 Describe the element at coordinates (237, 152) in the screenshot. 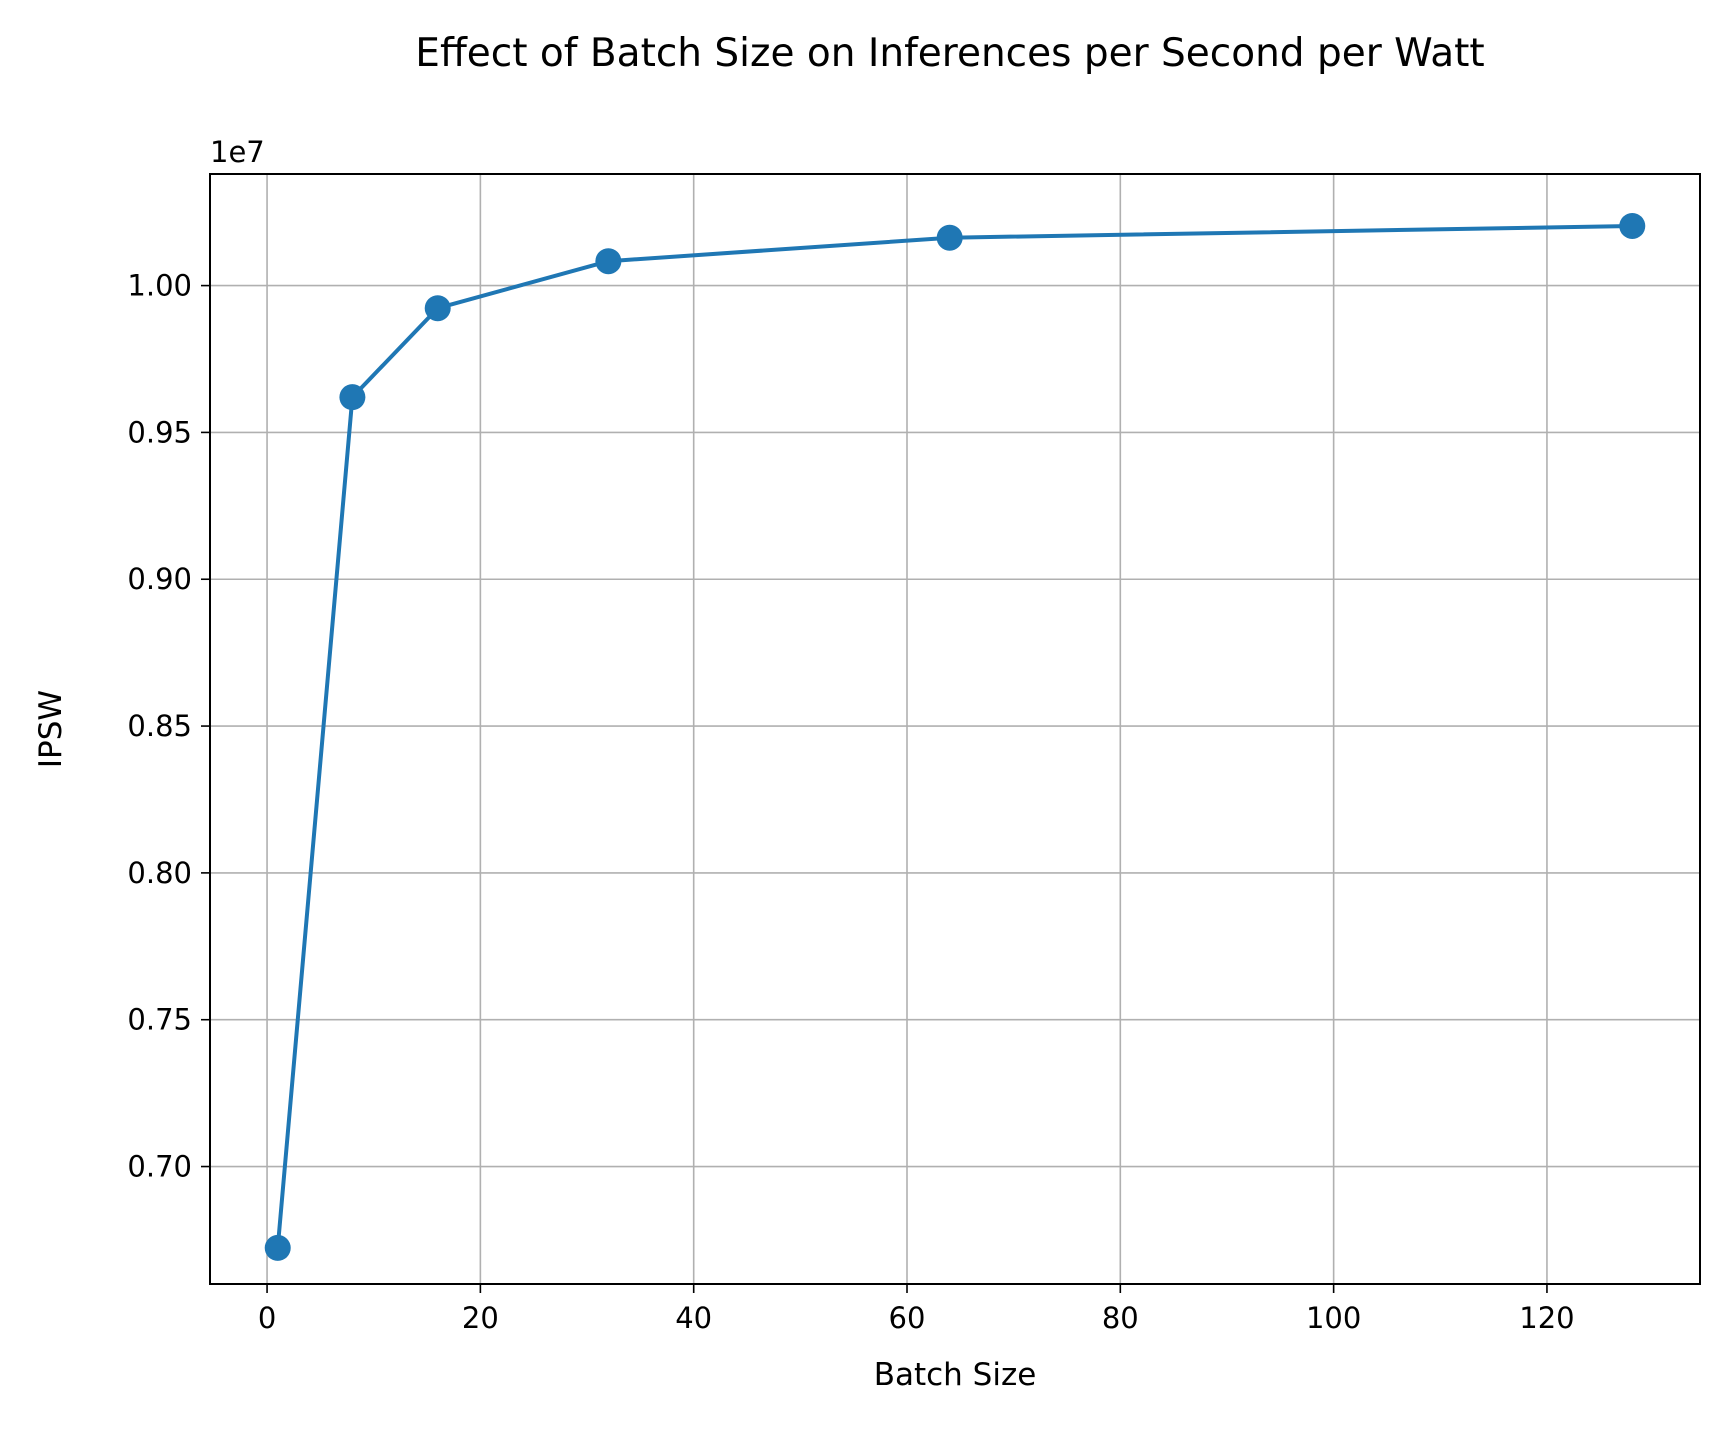

I see `y-axis-offset-label: 1e7` at that location.